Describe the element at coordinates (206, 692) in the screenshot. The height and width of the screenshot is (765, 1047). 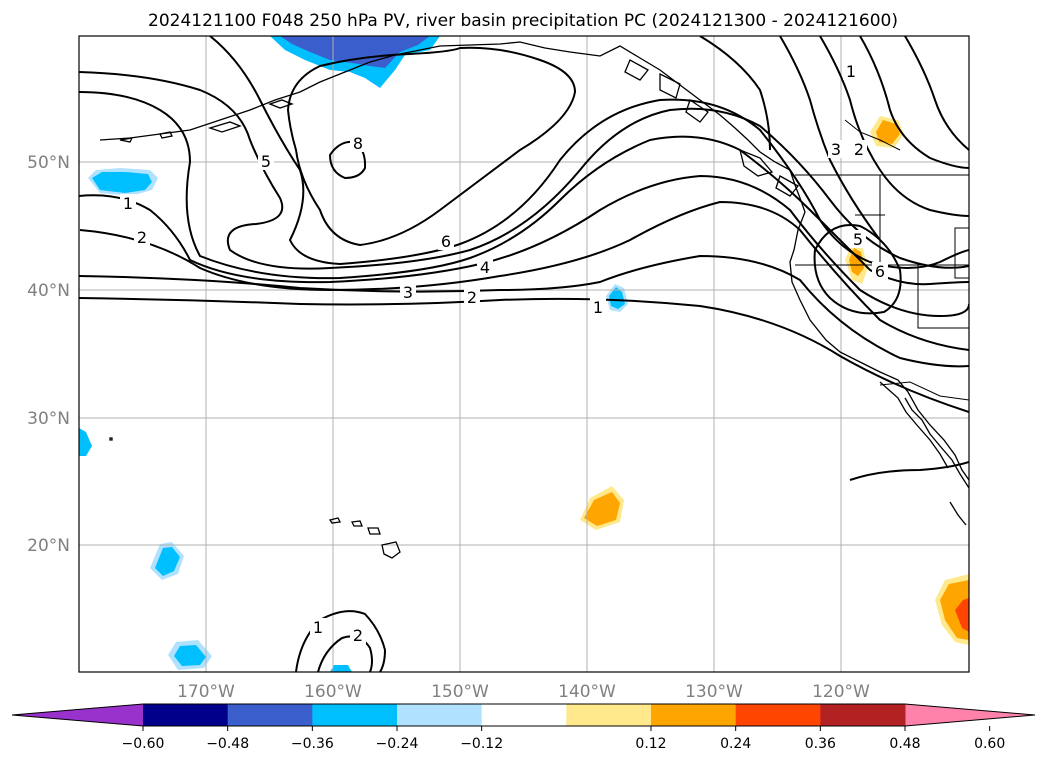
I see `lon-tick-label: 170°W` at that location.